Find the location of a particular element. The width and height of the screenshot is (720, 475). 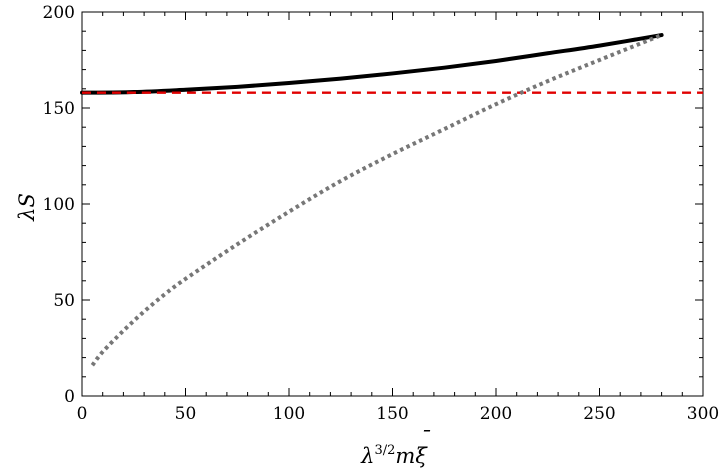

y-label-s: S is located at coordinates (27, 200).